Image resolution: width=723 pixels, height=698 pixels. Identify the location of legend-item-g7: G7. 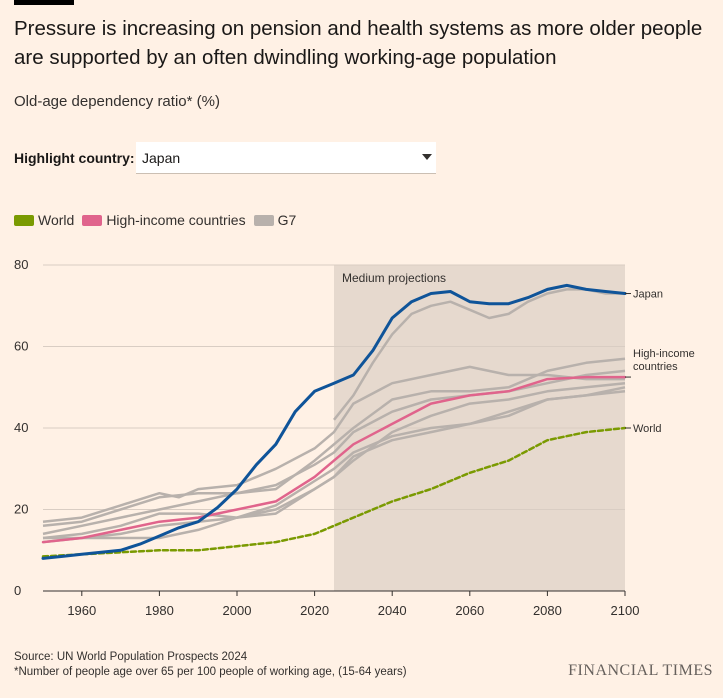
(275, 220).